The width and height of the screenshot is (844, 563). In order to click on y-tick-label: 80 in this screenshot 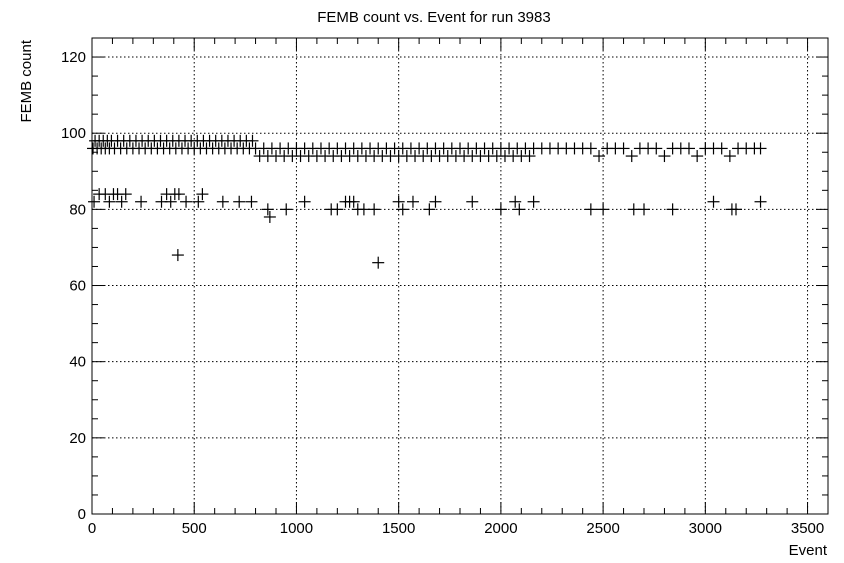, I will do `click(77, 209)`.